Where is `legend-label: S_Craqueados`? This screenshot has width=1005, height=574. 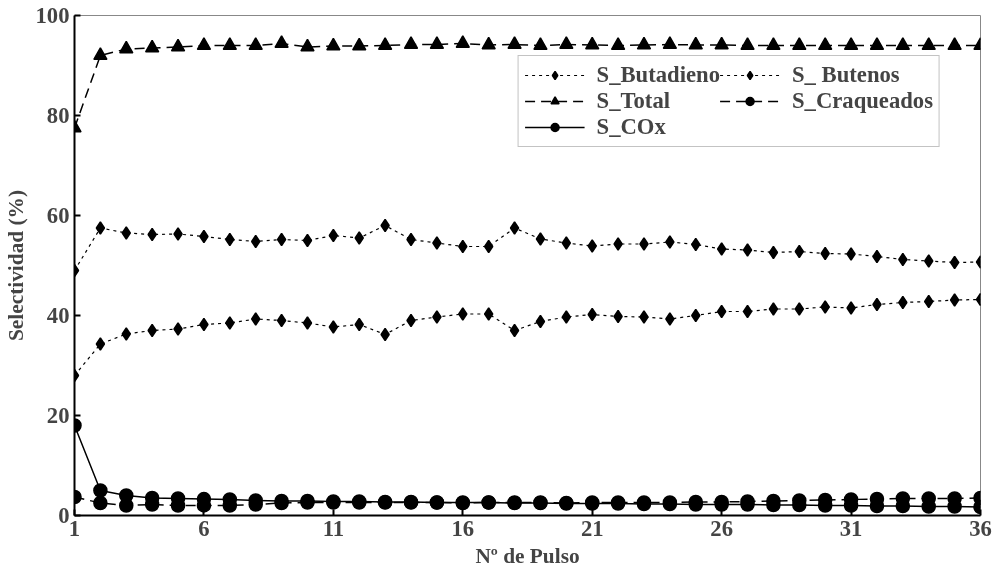
legend-label: S_Craqueados is located at coordinates (862, 101).